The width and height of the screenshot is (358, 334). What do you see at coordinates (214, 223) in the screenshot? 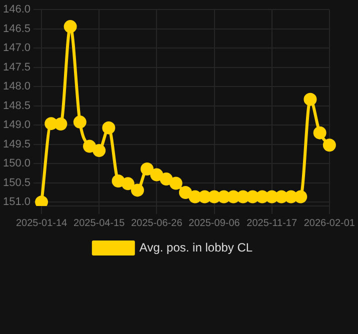
I see `x-tick-label: 2025-09-06` at bounding box center [214, 223].